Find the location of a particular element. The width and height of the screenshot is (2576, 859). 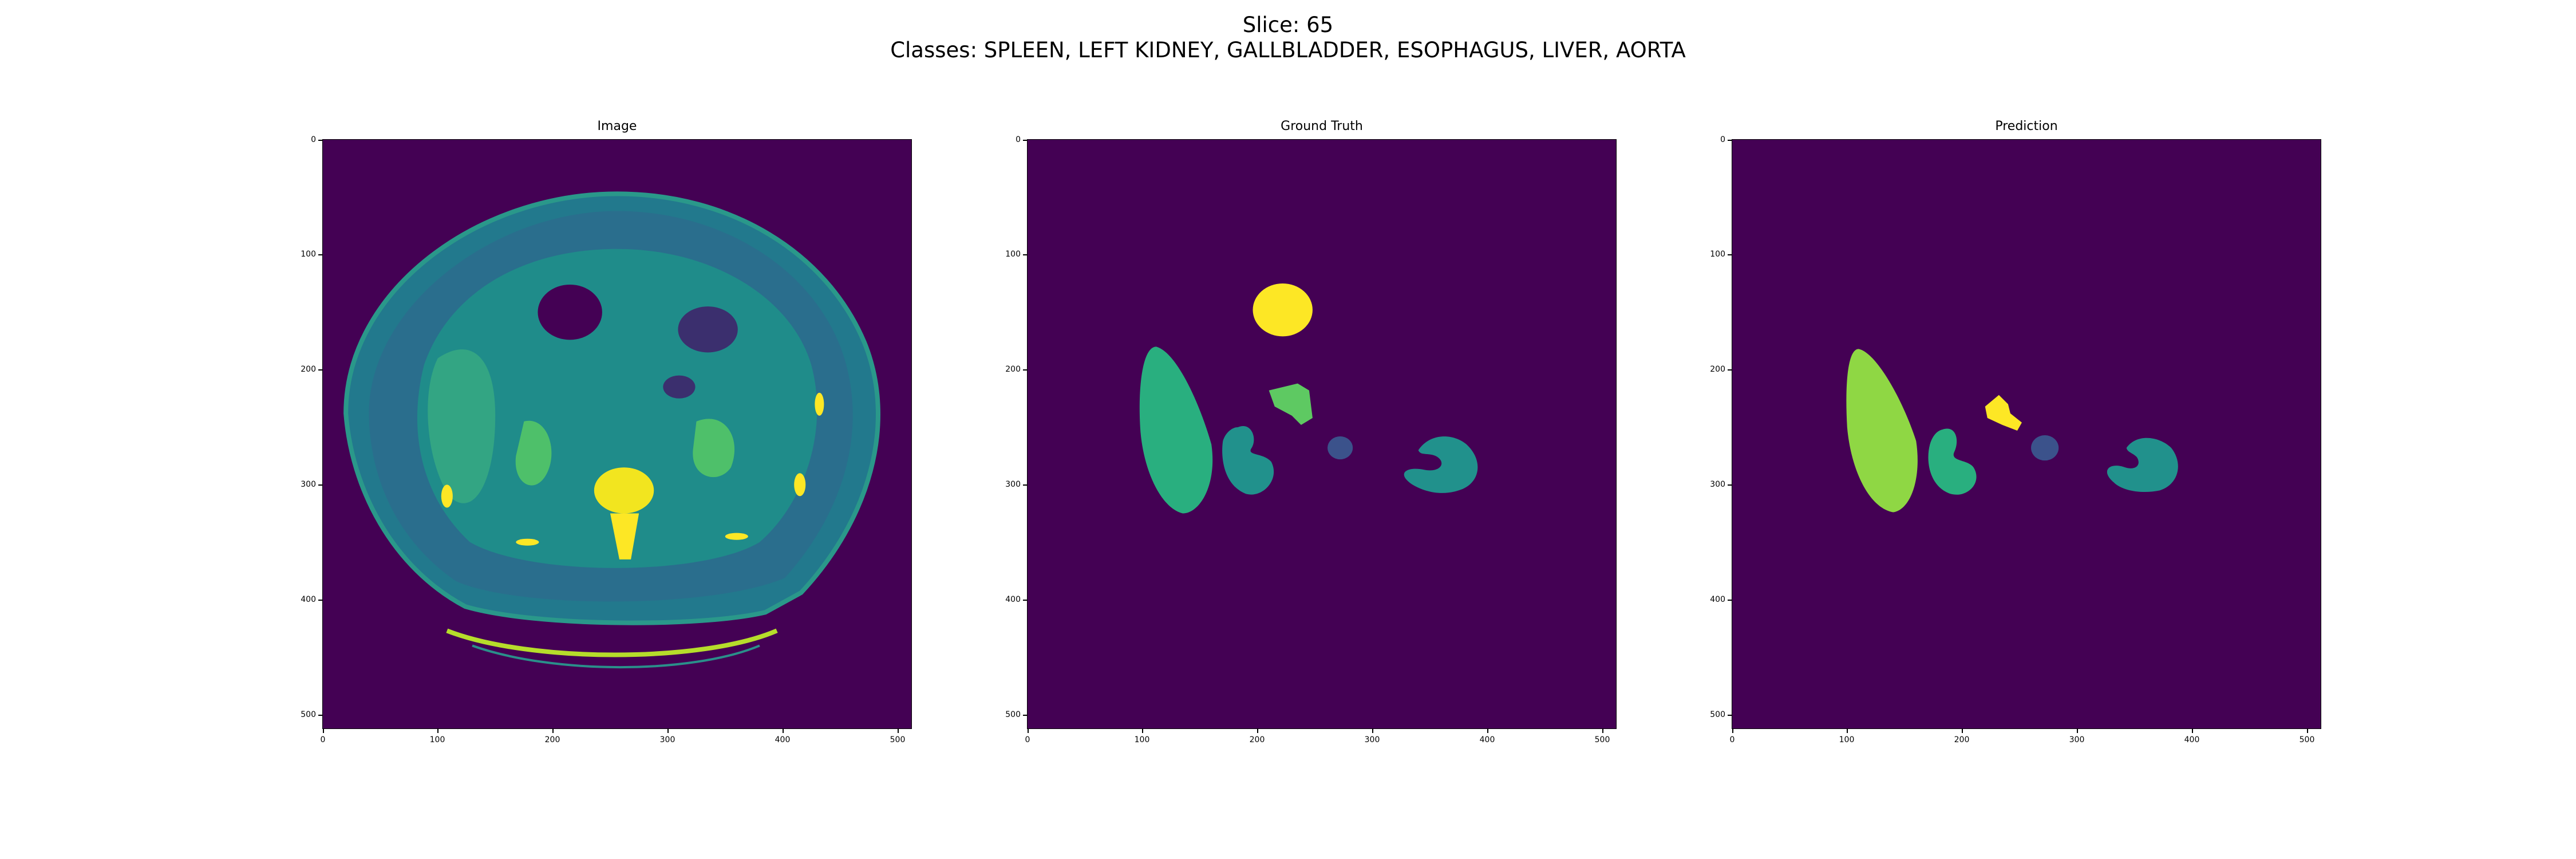

vertebra is located at coordinates (624, 490).